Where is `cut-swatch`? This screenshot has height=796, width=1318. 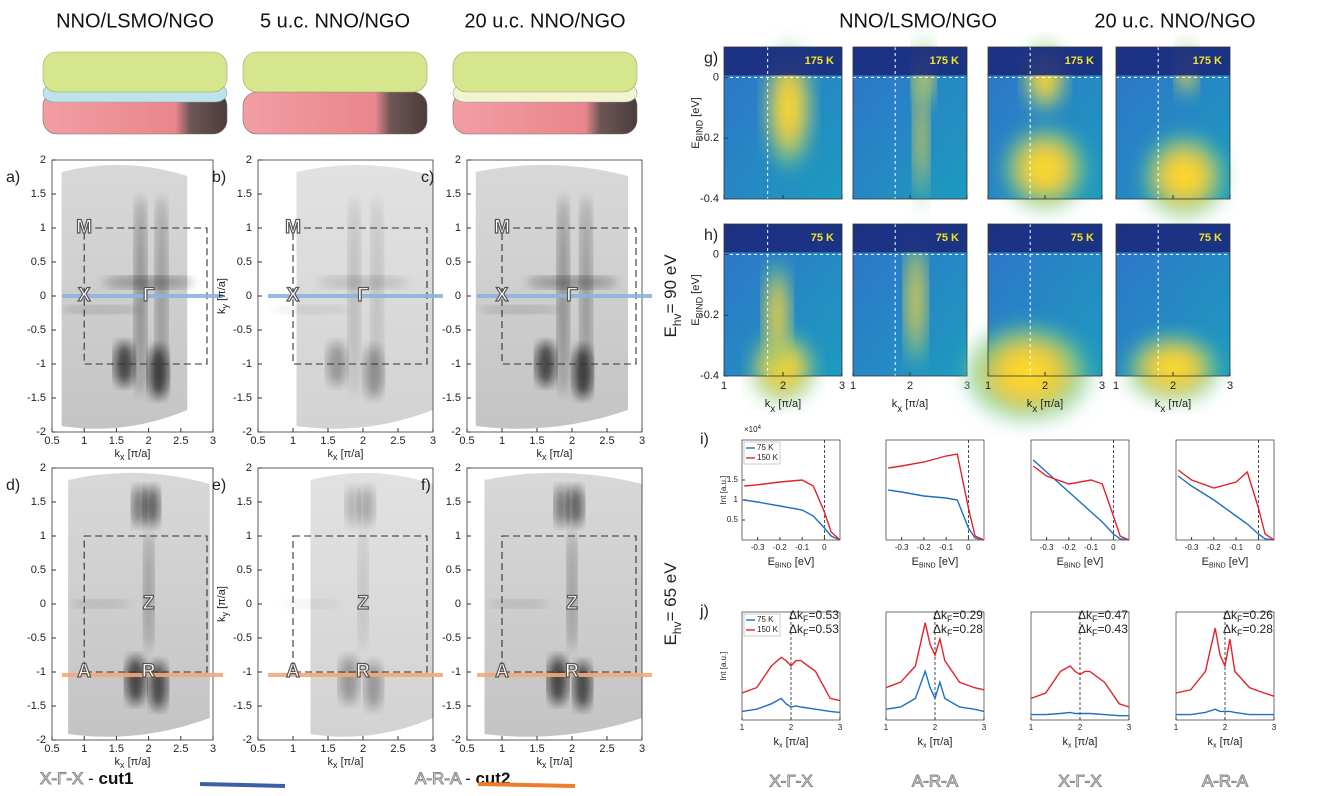 cut-swatch is located at coordinates (242, 785).